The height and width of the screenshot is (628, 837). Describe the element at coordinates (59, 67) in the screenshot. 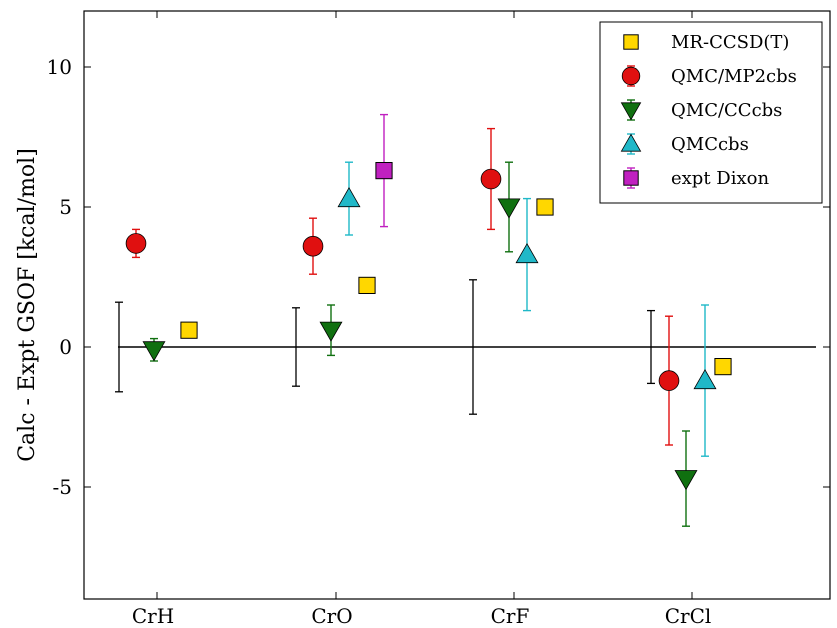

I see `y-tick-label: 10` at that location.